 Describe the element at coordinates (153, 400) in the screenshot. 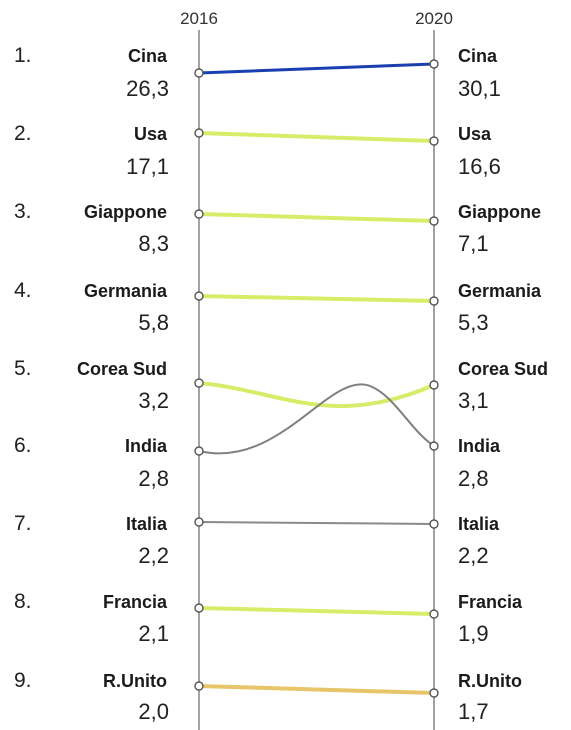

I see `value-2016-corea-sud: 3,2` at that location.